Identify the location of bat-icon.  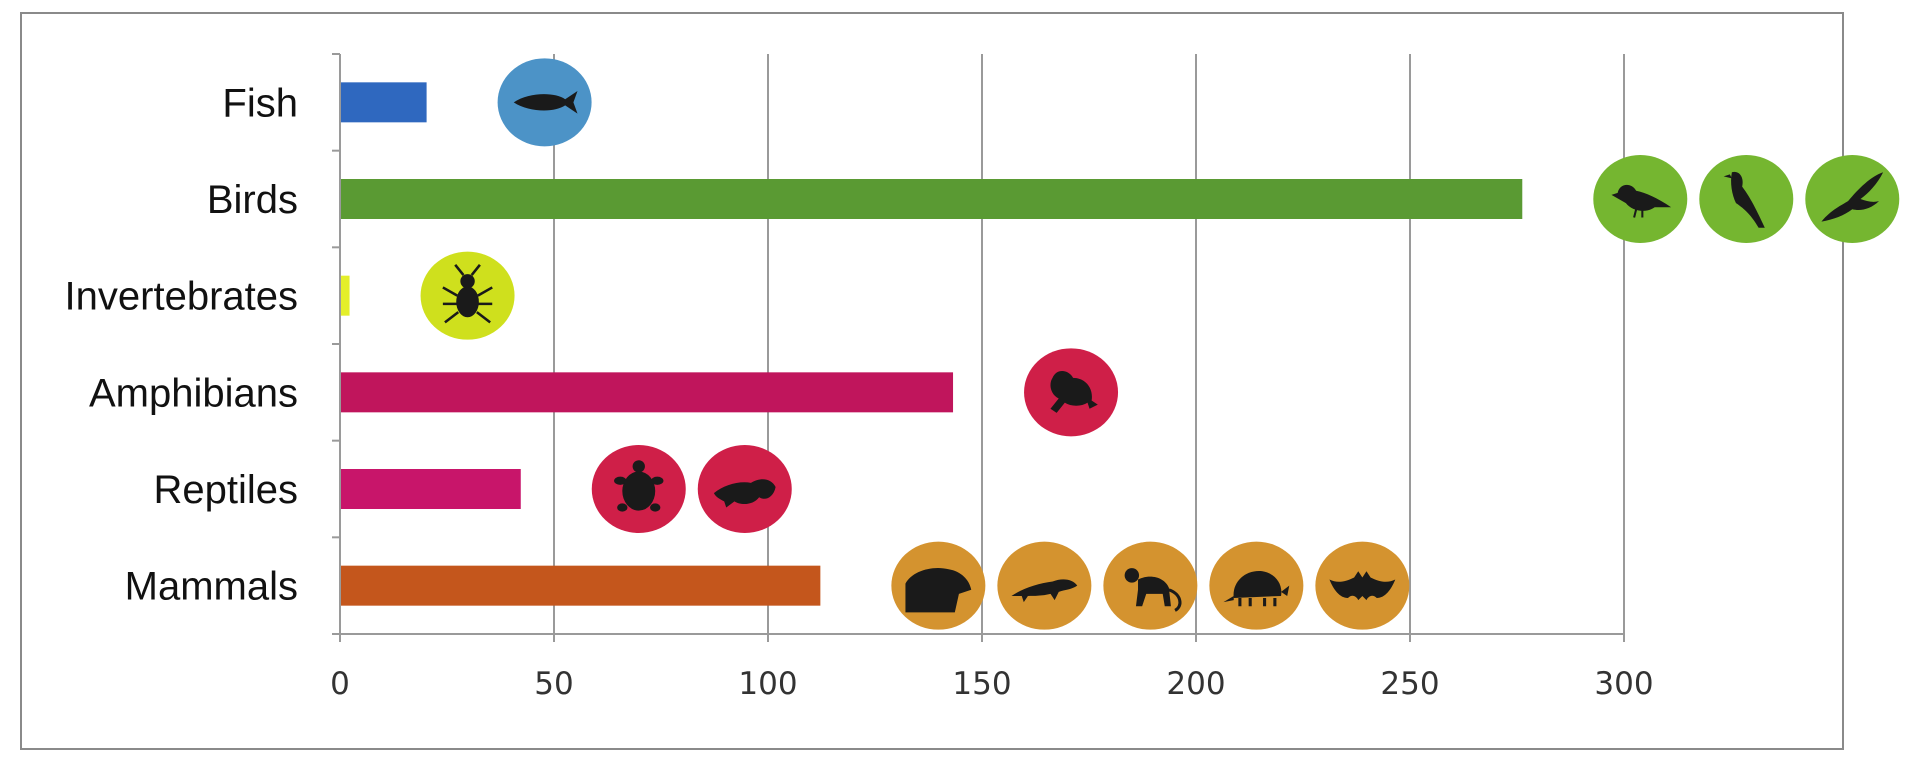
(1362, 585).